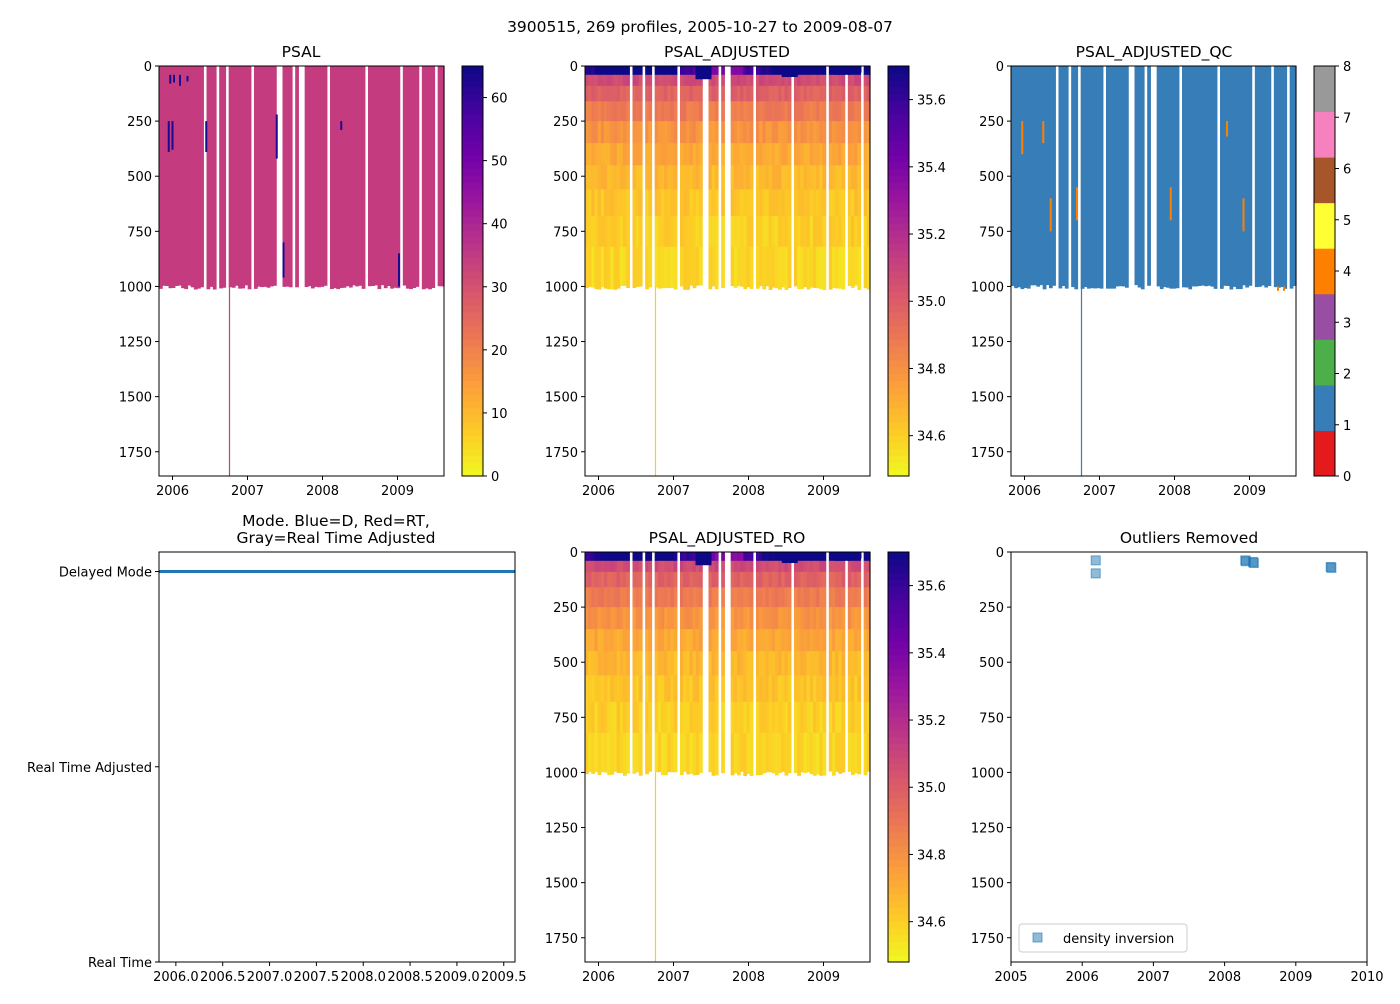 The image size is (1400, 1004). What do you see at coordinates (987, 884) in the screenshot?
I see `outliers-ytick-label: 1500` at bounding box center [987, 884].